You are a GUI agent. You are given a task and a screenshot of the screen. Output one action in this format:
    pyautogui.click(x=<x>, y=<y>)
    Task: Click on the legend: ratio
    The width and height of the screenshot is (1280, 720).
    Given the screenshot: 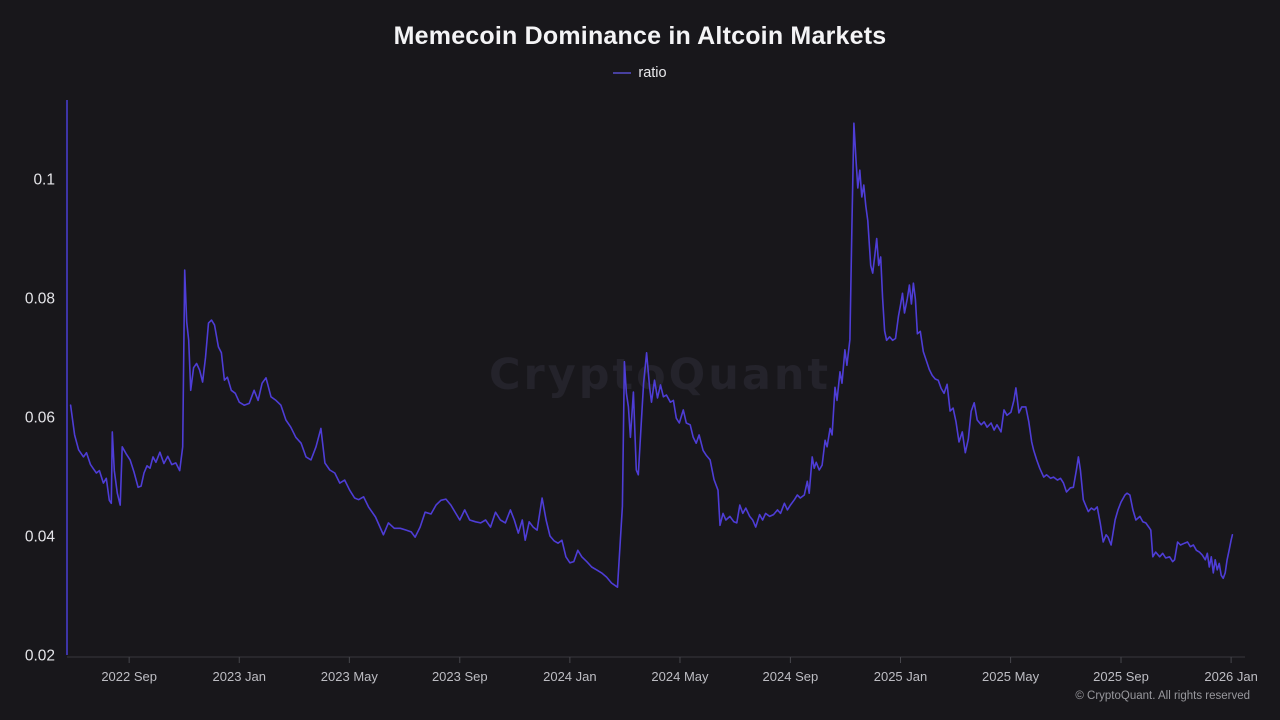 What is the action you would take?
    pyautogui.click(x=640, y=73)
    